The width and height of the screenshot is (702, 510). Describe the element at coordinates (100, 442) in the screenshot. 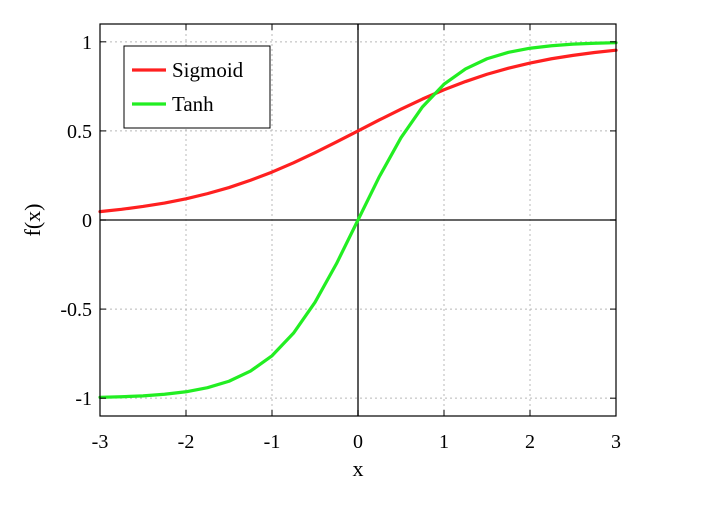

I see `x-tick-label: -3` at that location.